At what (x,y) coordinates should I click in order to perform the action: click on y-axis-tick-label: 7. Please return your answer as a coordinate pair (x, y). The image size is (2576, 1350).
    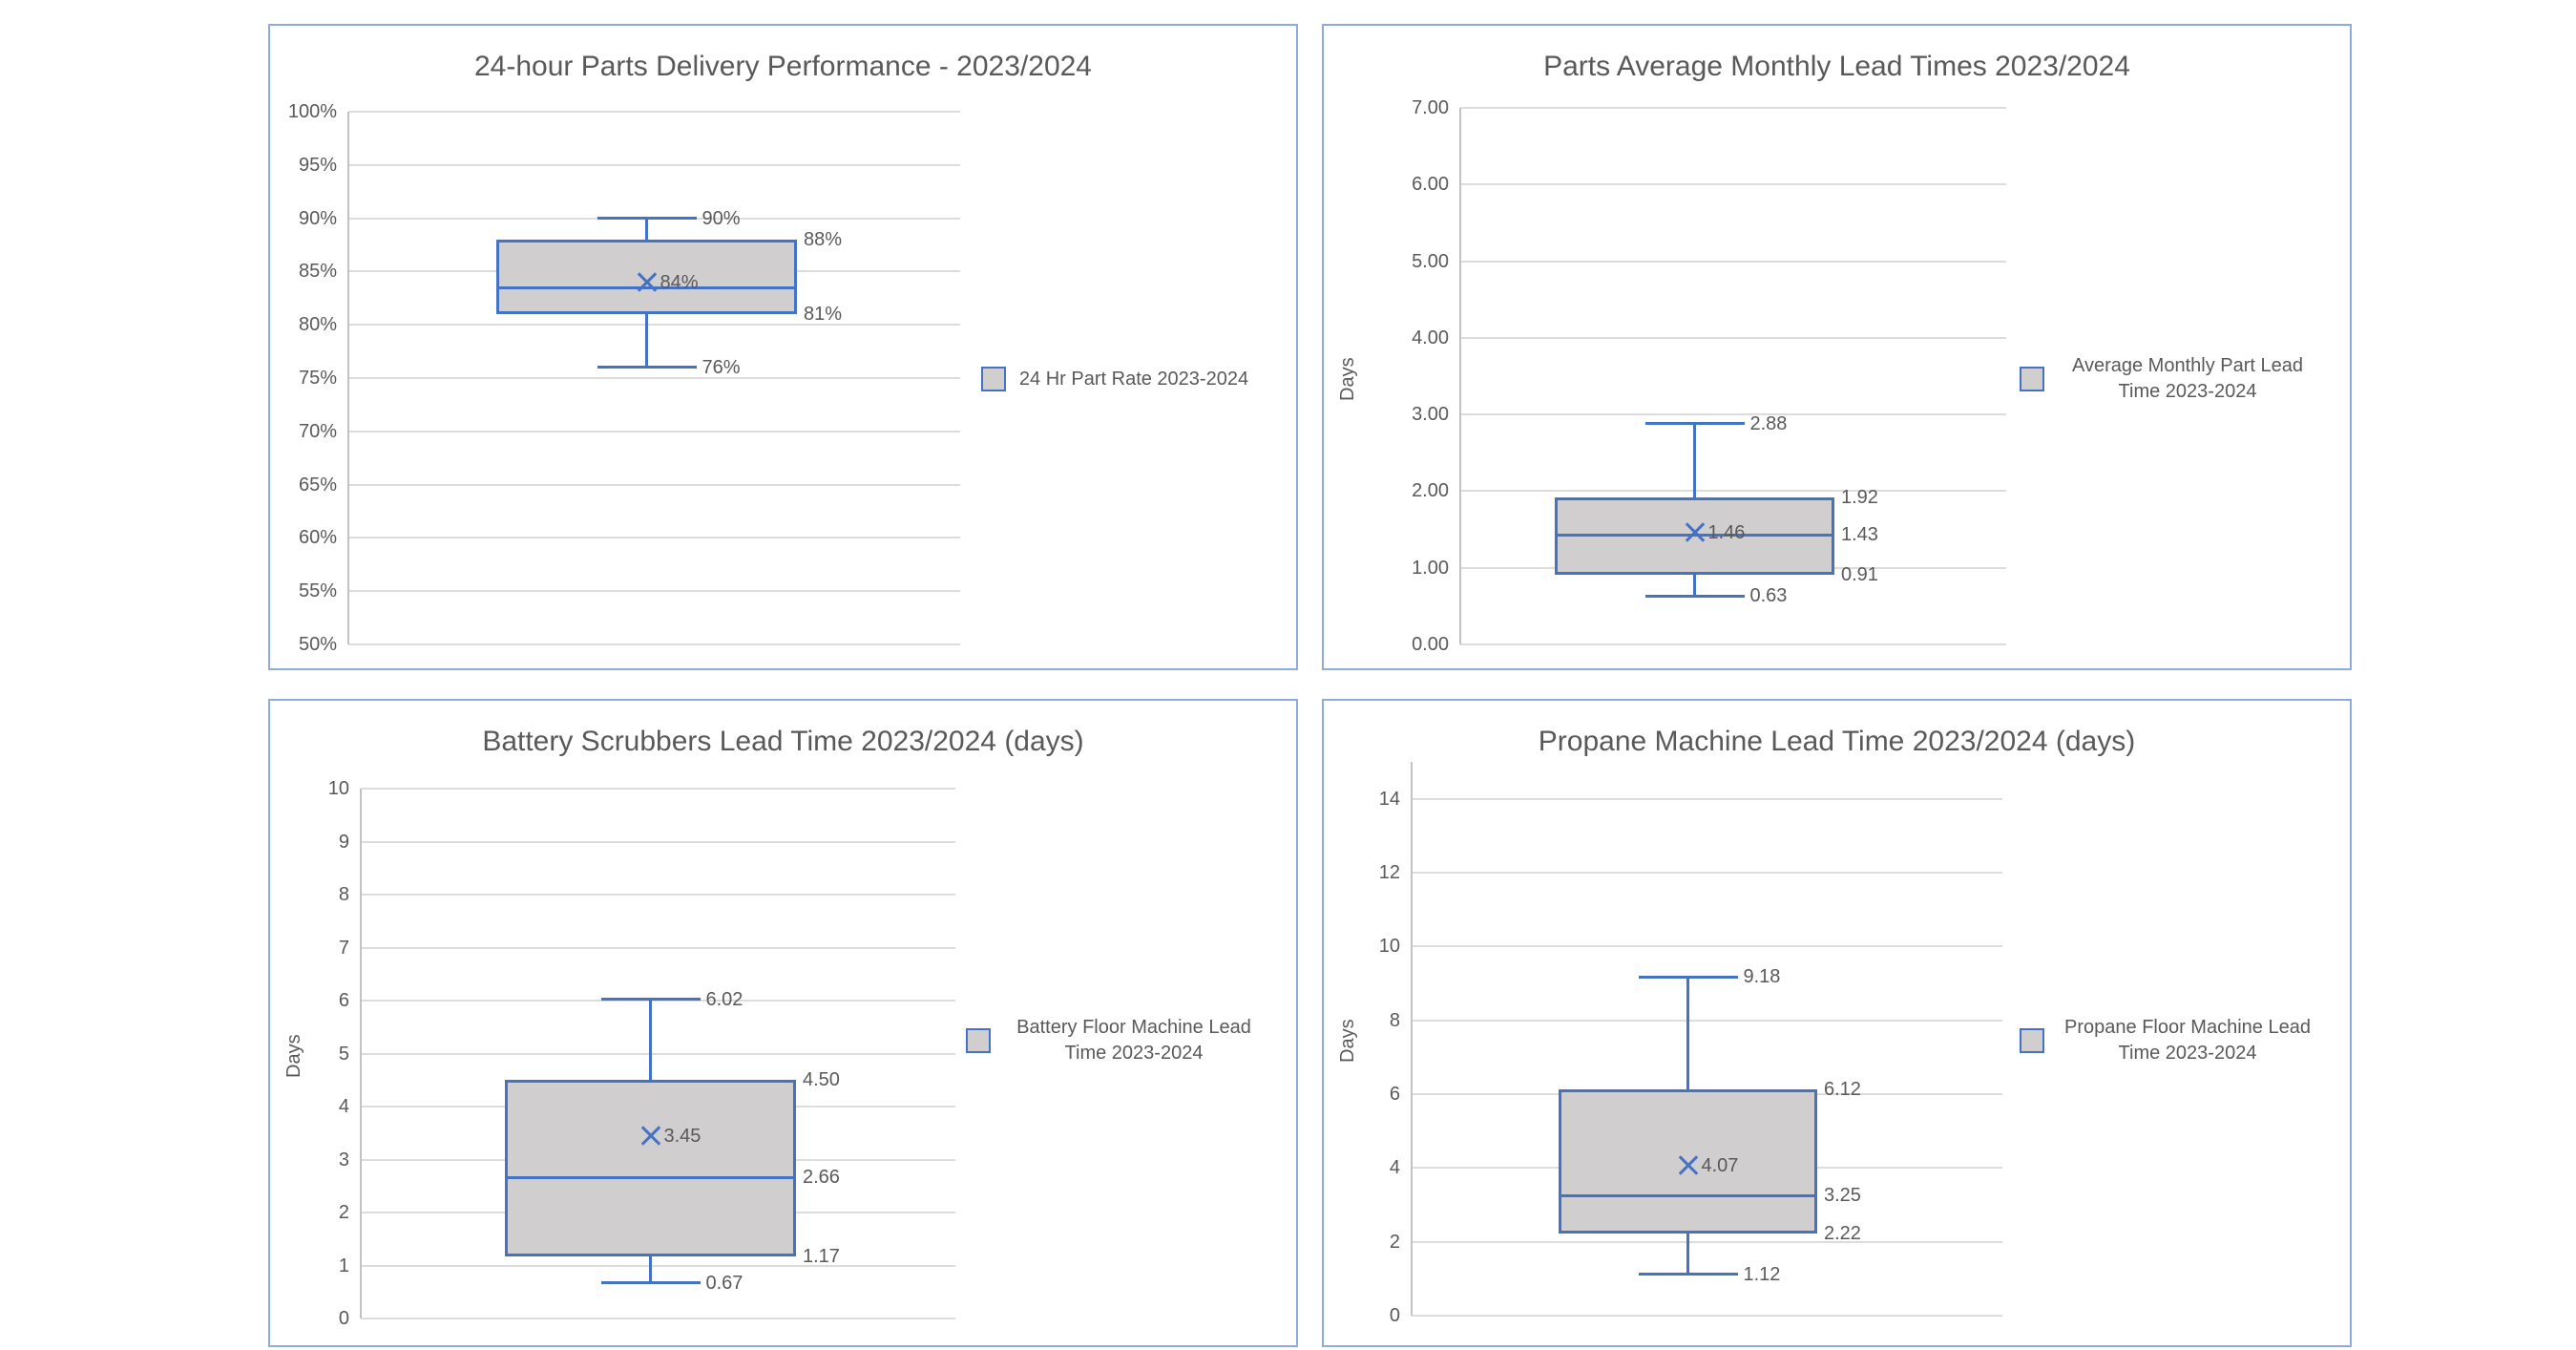
    Looking at the image, I should click on (343, 948).